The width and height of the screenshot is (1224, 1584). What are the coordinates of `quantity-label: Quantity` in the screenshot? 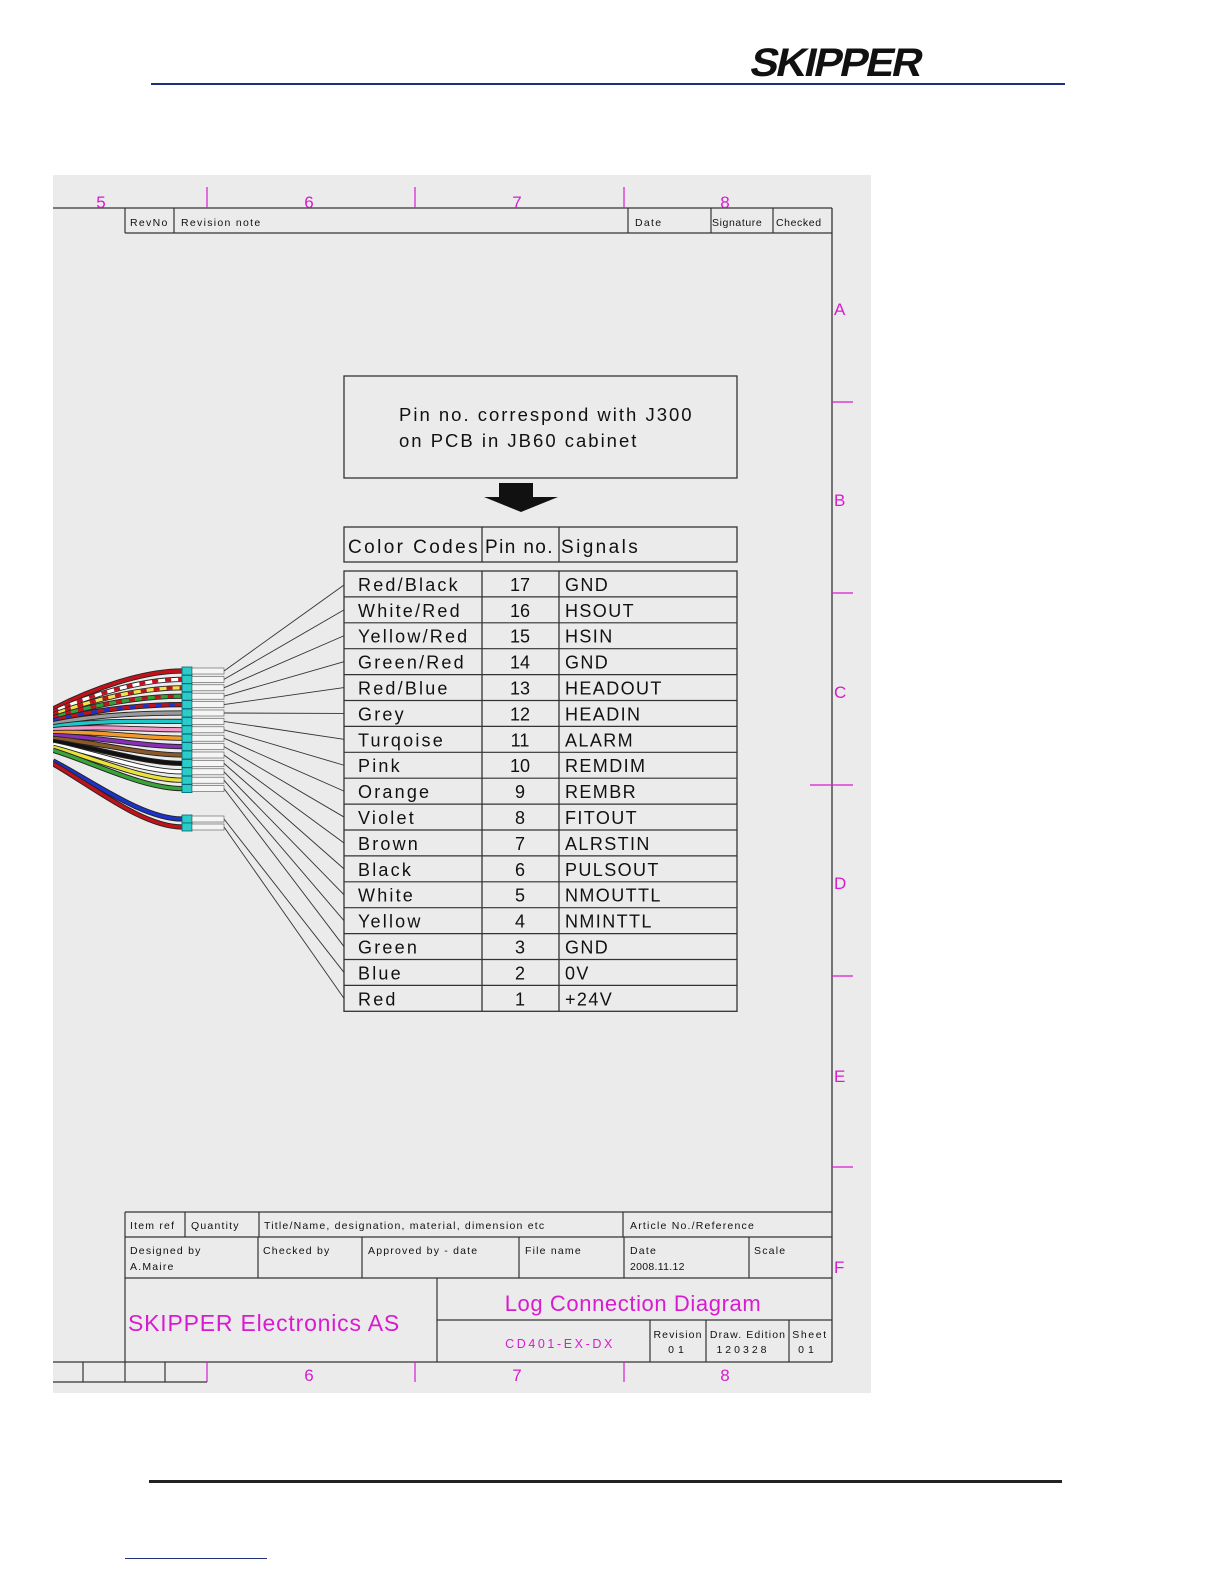 It's located at (215, 1226).